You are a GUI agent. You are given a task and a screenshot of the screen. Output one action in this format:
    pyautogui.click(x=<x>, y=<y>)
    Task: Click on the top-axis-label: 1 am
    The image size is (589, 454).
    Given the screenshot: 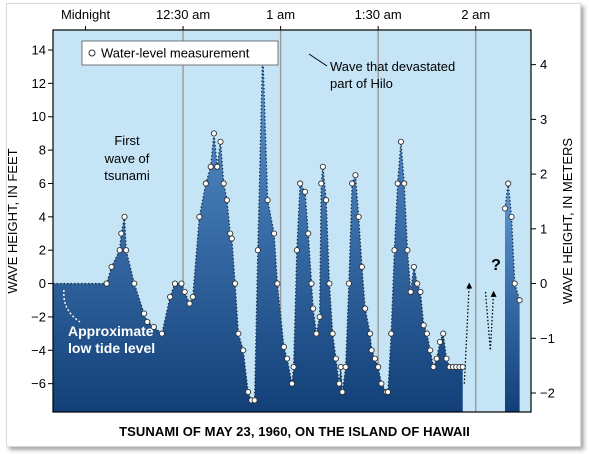 What is the action you would take?
    pyautogui.click(x=280, y=14)
    